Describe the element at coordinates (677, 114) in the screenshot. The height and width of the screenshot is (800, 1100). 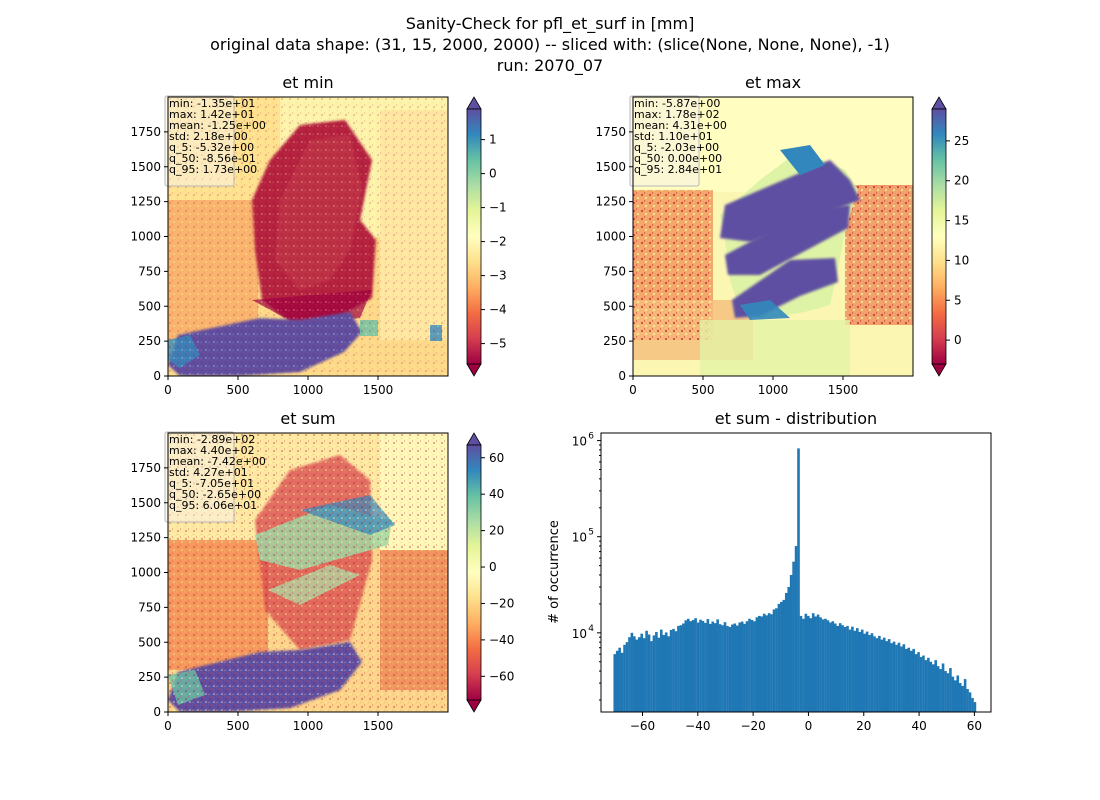
I see `stat-line: max: 1.78e+02` at that location.